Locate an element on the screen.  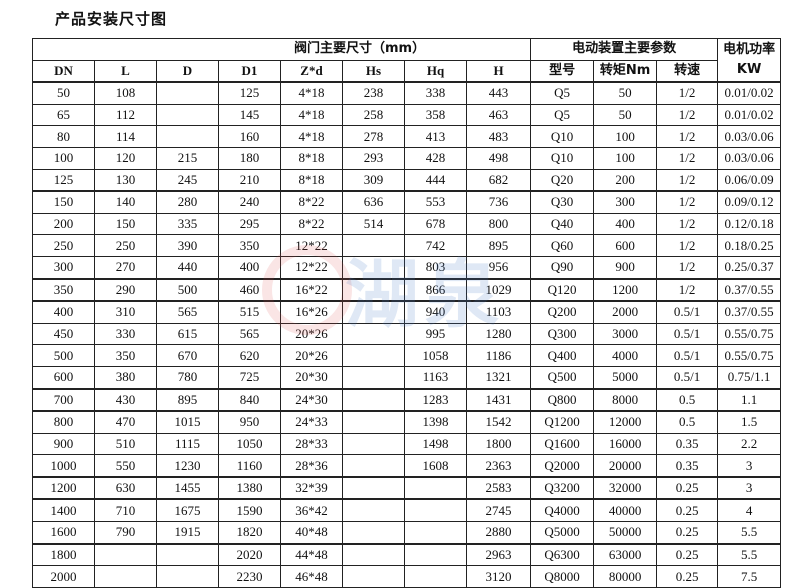
table-cell: 1608 is located at coordinates (435, 466).